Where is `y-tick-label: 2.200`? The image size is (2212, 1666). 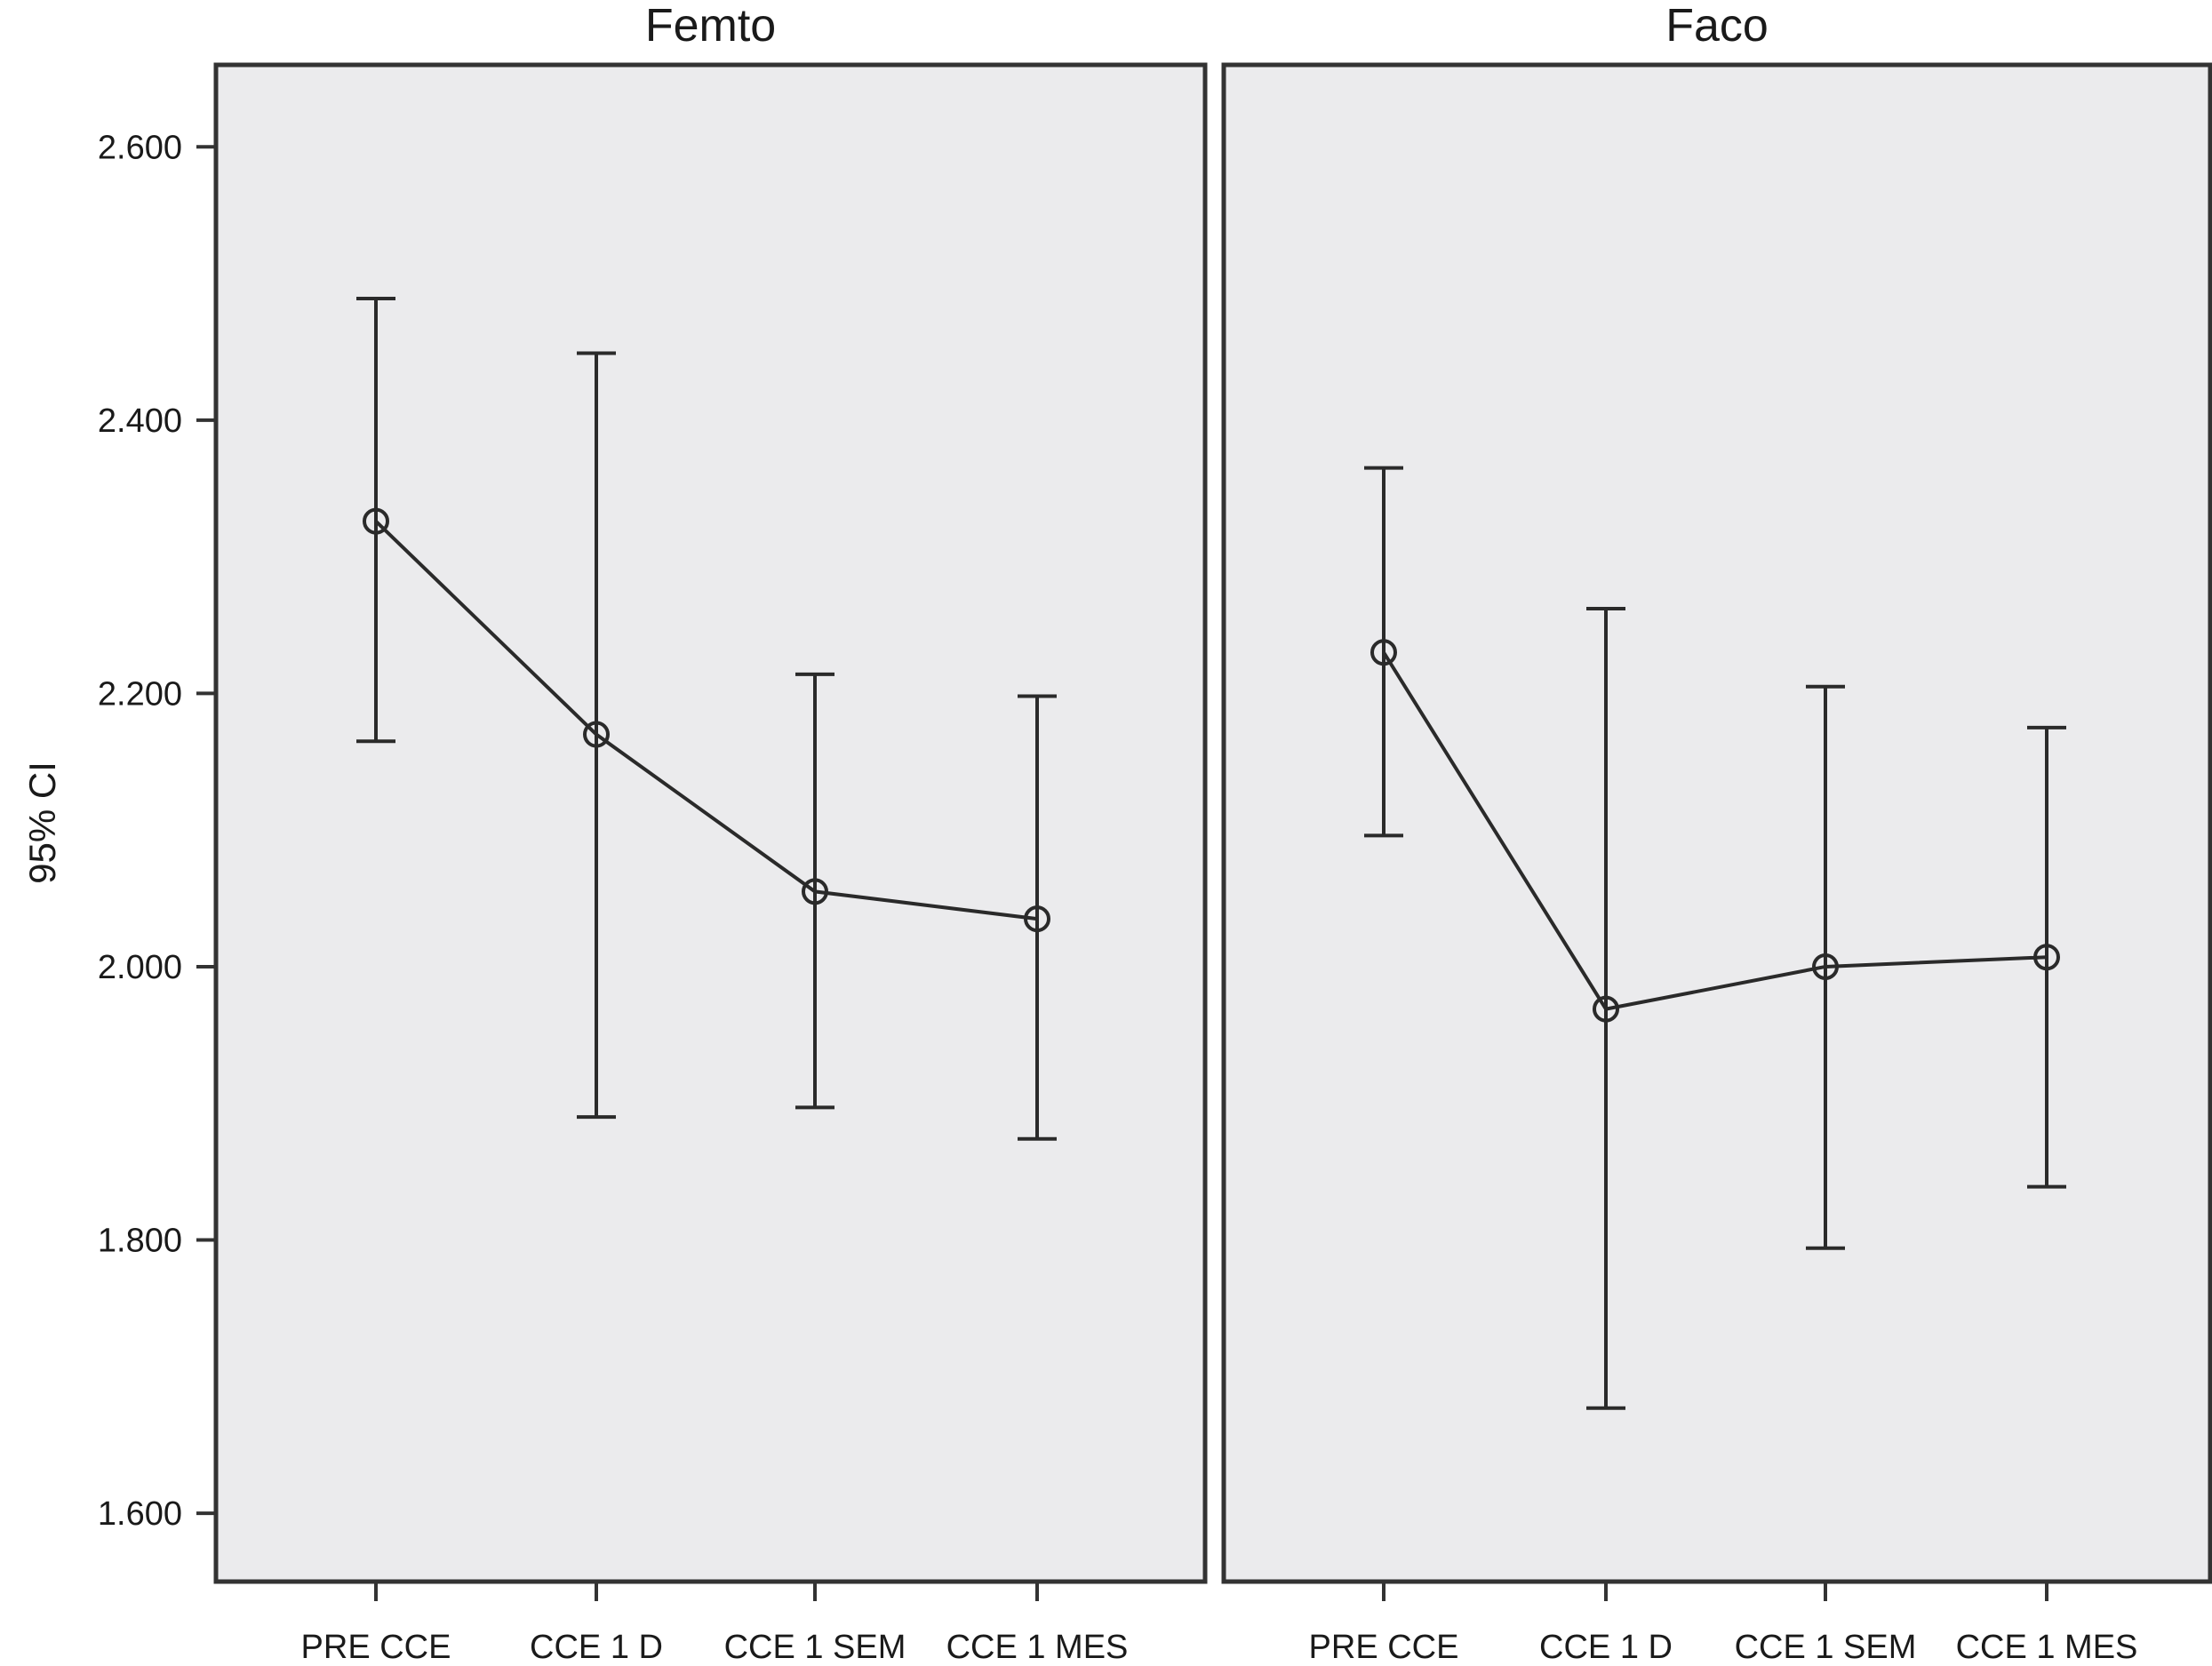
y-tick-label: 2.200 is located at coordinates (140, 694).